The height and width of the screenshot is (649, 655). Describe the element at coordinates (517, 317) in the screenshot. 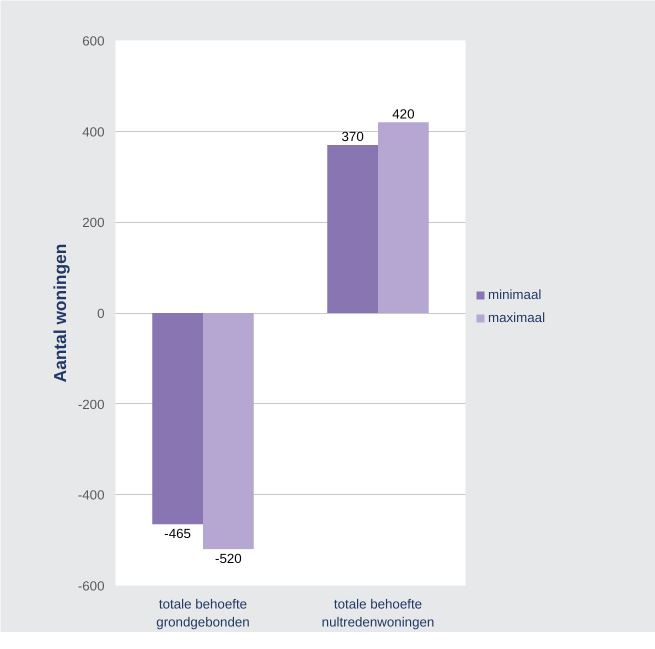

I see `legend-label: maximaal` at that location.